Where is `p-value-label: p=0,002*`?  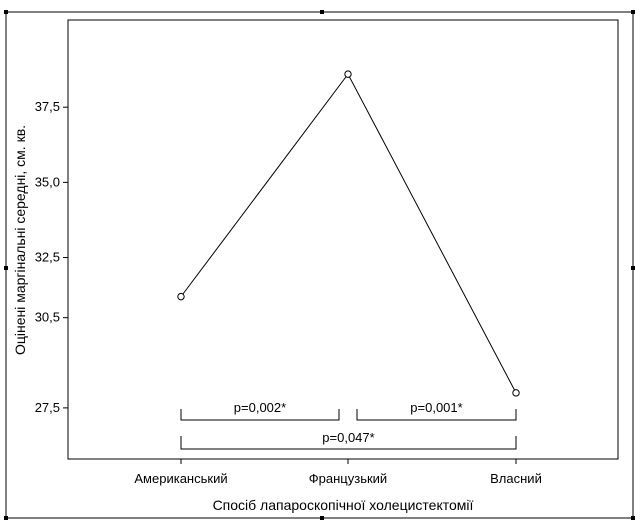
p-value-label: p=0,002* is located at coordinates (260, 407).